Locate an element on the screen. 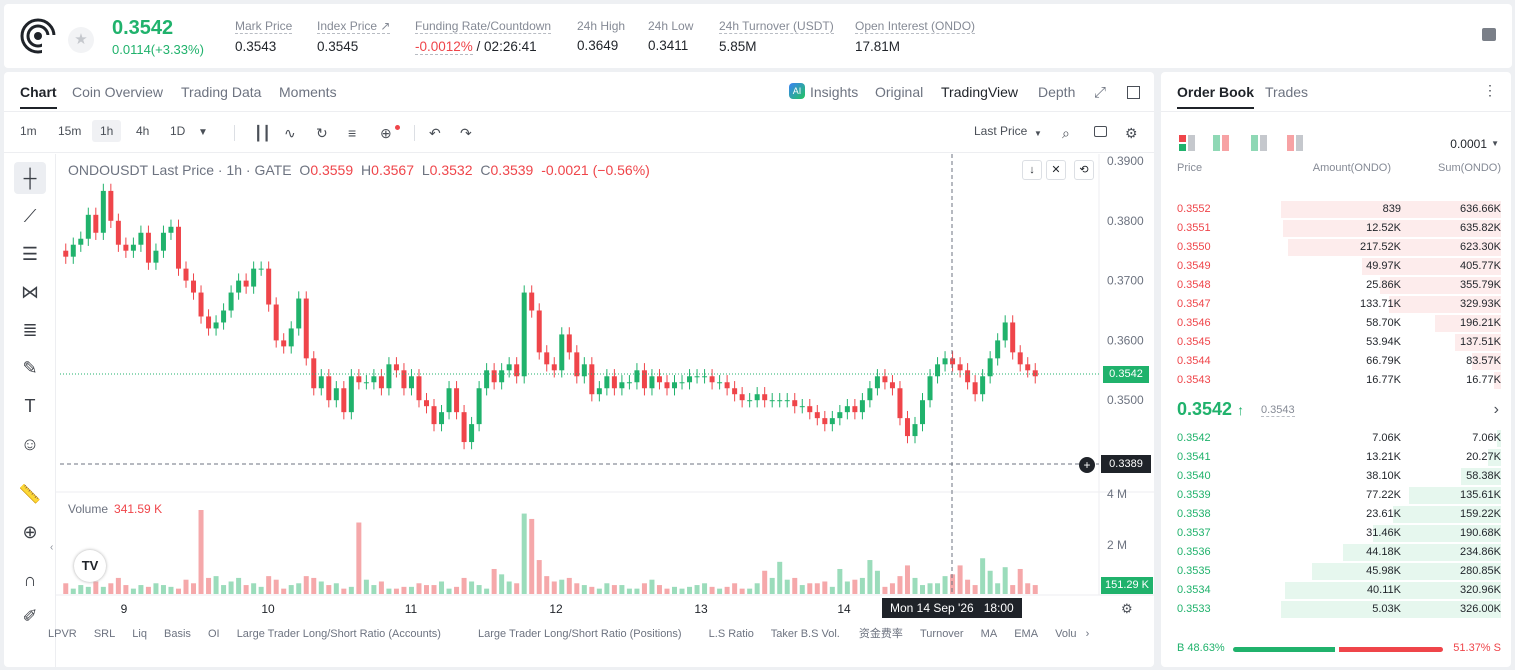 This screenshot has height=670, width=1515. redo-icon: ↷ is located at coordinates (466, 133).